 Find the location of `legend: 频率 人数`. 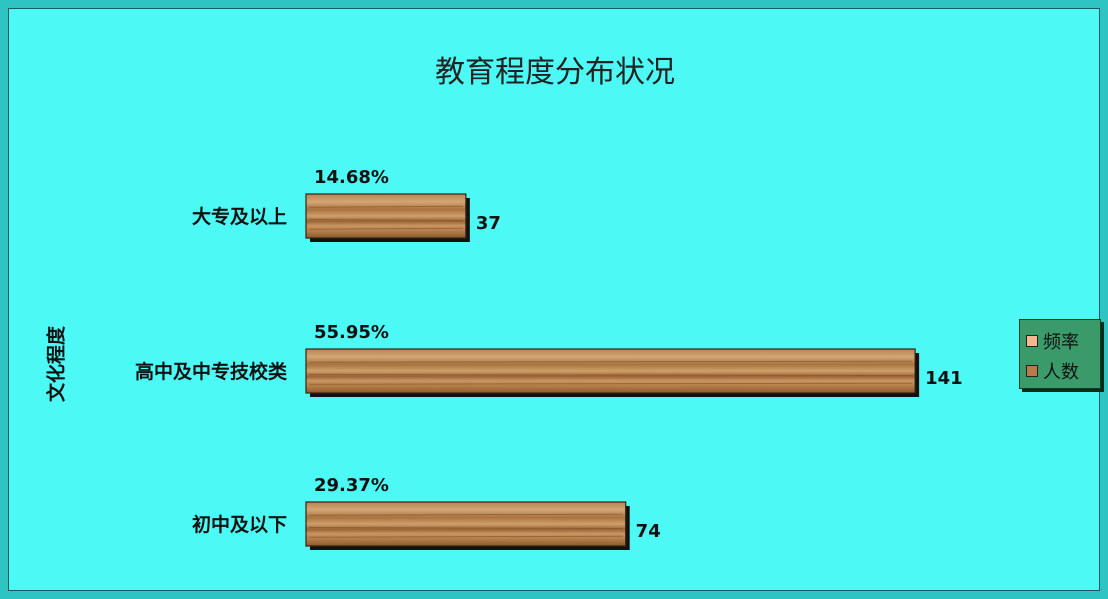

legend: 频率 人数 is located at coordinates (1060, 354).